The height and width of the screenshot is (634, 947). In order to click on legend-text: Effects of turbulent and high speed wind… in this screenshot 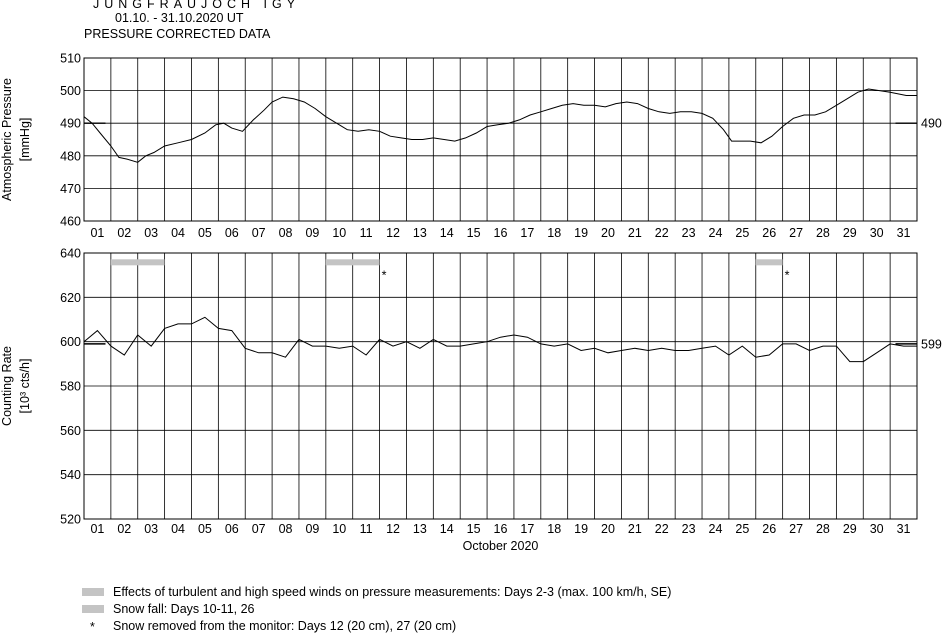, I will do `click(392, 592)`.